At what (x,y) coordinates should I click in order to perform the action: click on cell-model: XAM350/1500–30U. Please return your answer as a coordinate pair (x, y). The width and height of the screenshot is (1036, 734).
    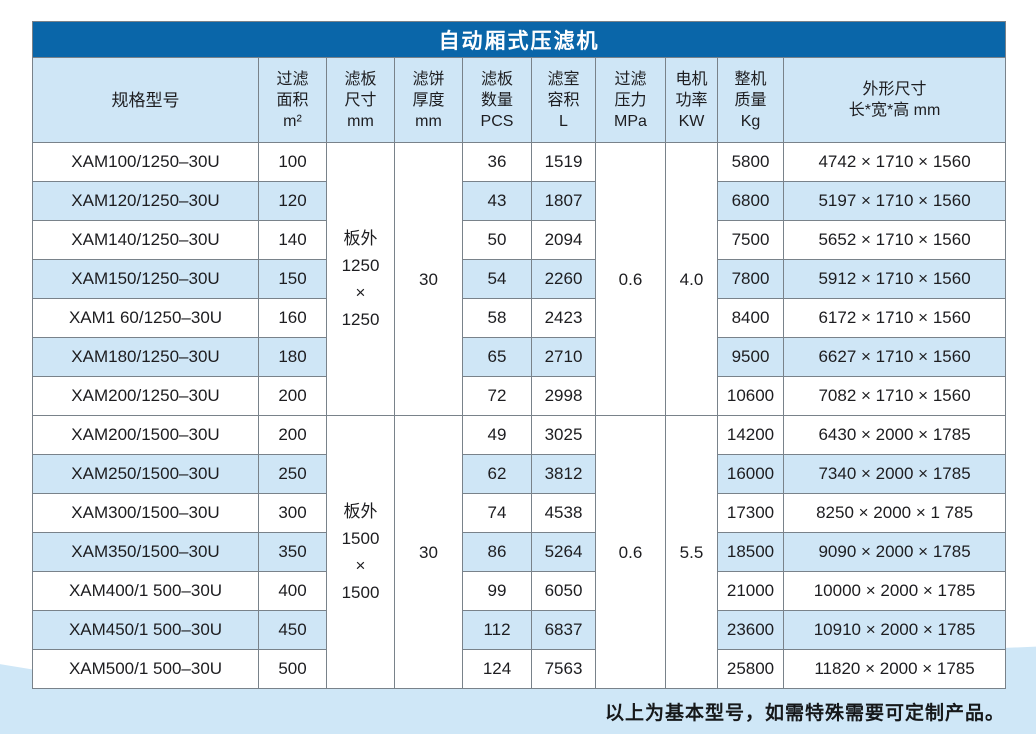
    Looking at the image, I should click on (145, 552).